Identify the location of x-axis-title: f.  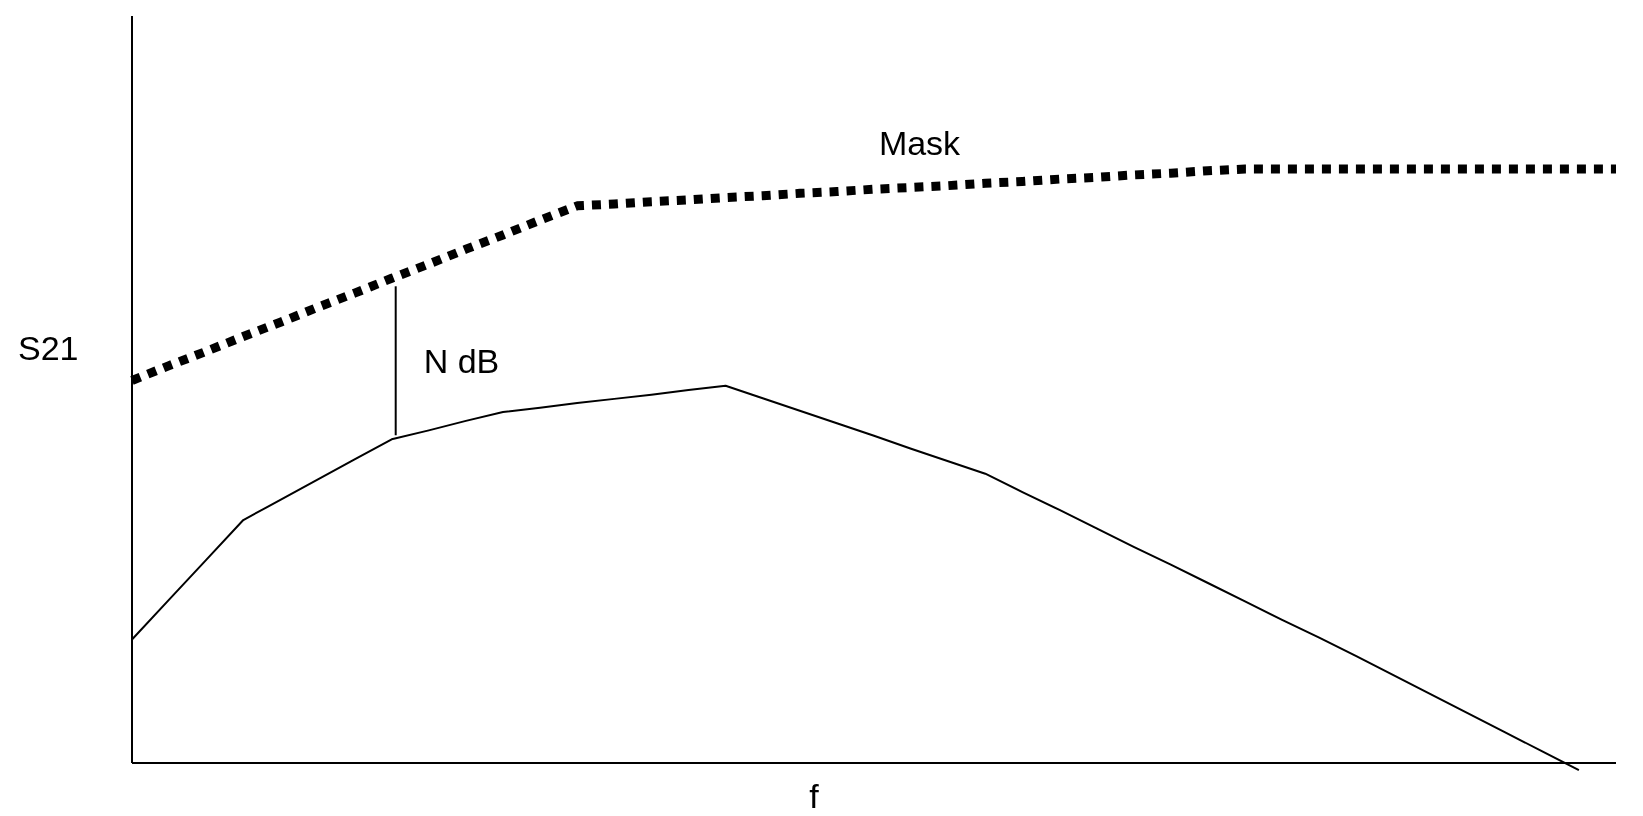
(814, 796).